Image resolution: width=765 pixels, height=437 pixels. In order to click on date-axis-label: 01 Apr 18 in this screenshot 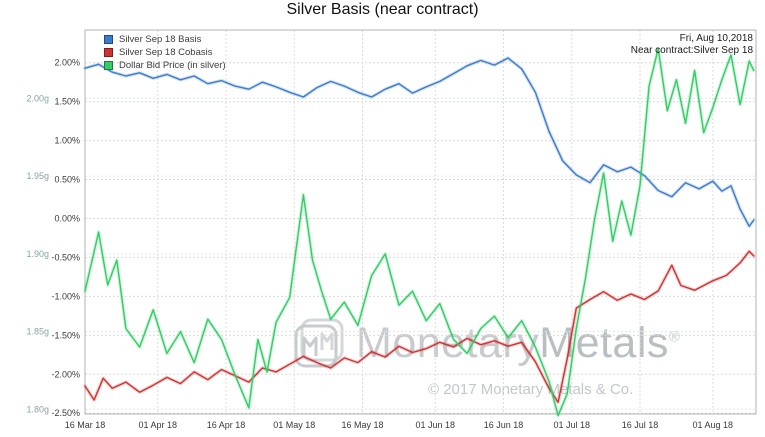, I will do `click(158, 425)`.